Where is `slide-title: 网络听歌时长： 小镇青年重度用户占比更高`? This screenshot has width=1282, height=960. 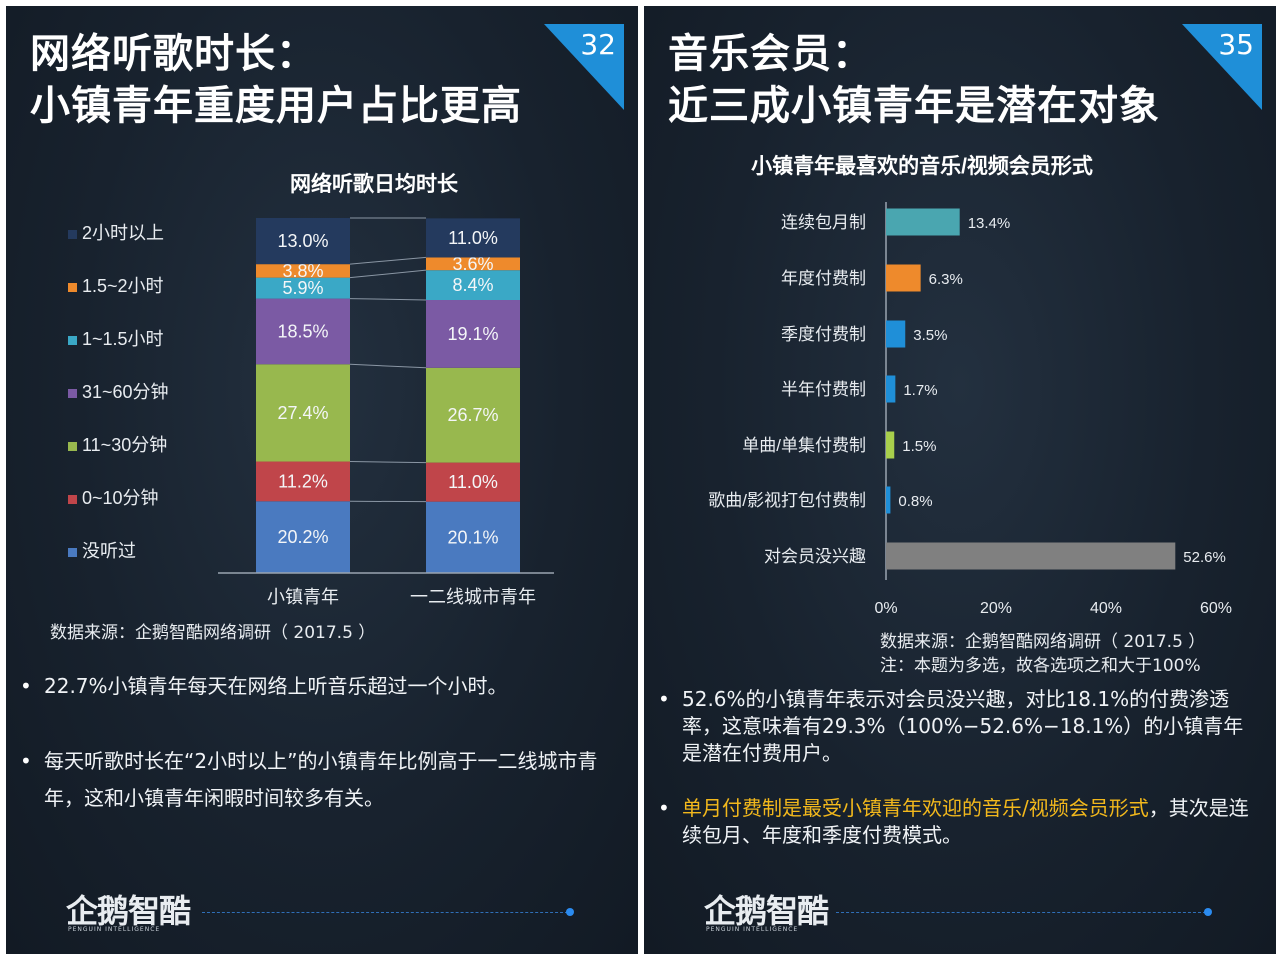 slide-title: 网络听歌时长： 小镇青年重度用户占比更高 is located at coordinates (276, 80).